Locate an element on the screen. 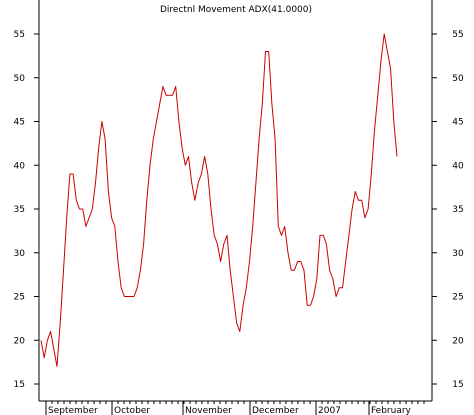 The width and height of the screenshot is (474, 415). y-tick-label-left: 50 is located at coordinates (20, 79).